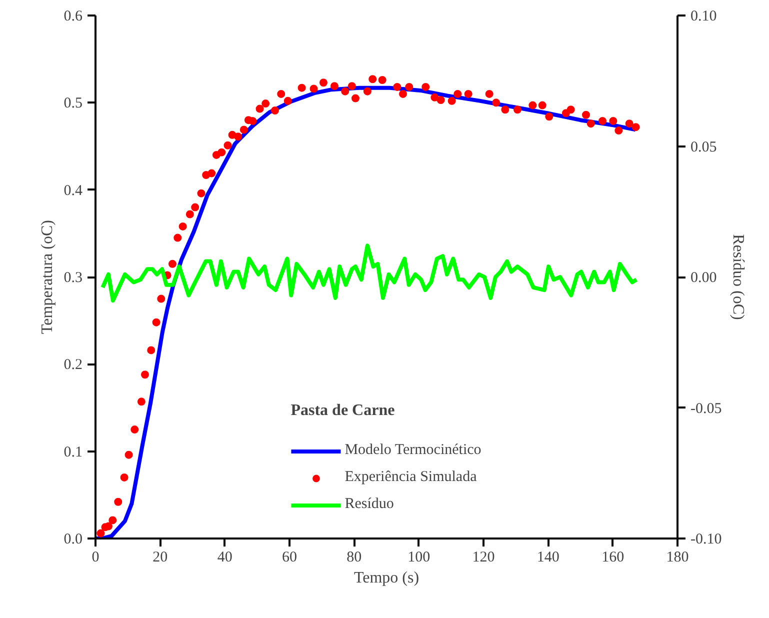 The image size is (769, 618). I want to click on x-tick-label: 60, so click(289, 558).